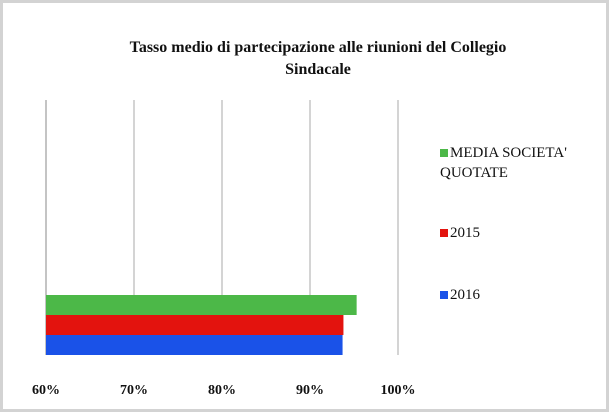  Describe the element at coordinates (515, 233) in the screenshot. I see `legend-item: 2015` at that location.